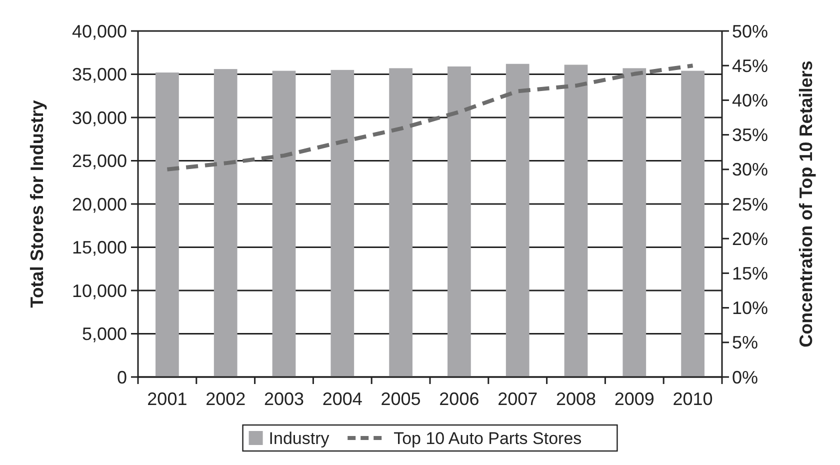 The height and width of the screenshot is (465, 840). What do you see at coordinates (99, 31) in the screenshot?
I see `y-tick-label: 40,000` at bounding box center [99, 31].